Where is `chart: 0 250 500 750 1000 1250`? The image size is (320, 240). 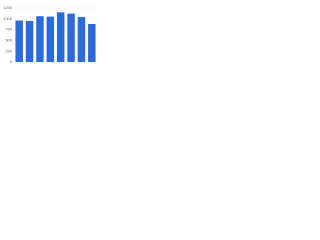 chart: 0 250 500 750 1000 1250 is located at coordinates (50, 34).